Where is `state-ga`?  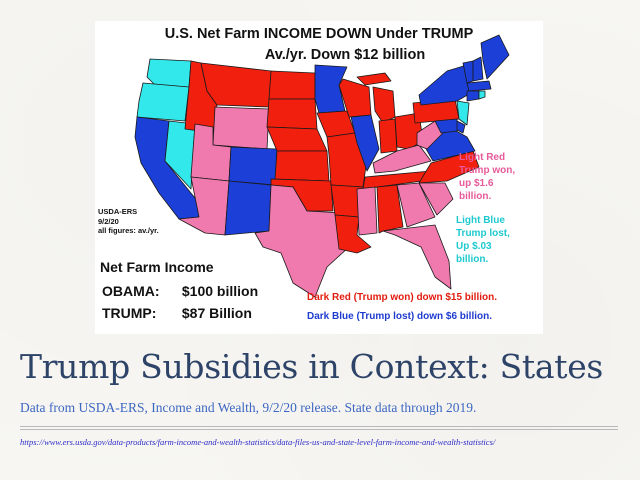 state-ga is located at coordinates (416, 205).